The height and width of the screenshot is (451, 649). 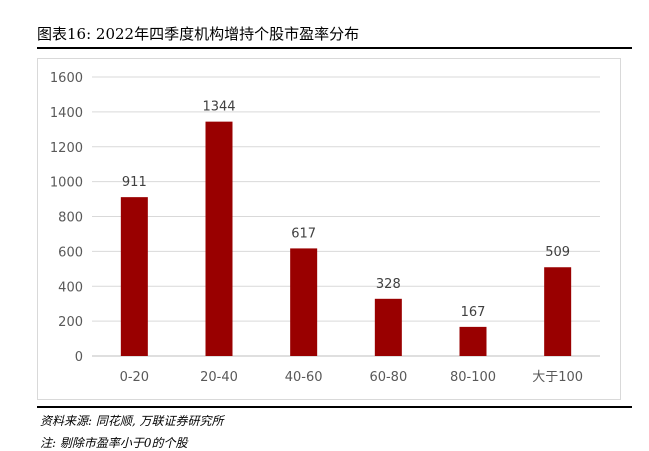 What do you see at coordinates (557, 252) in the screenshot?
I see `data-label: 509` at bounding box center [557, 252].